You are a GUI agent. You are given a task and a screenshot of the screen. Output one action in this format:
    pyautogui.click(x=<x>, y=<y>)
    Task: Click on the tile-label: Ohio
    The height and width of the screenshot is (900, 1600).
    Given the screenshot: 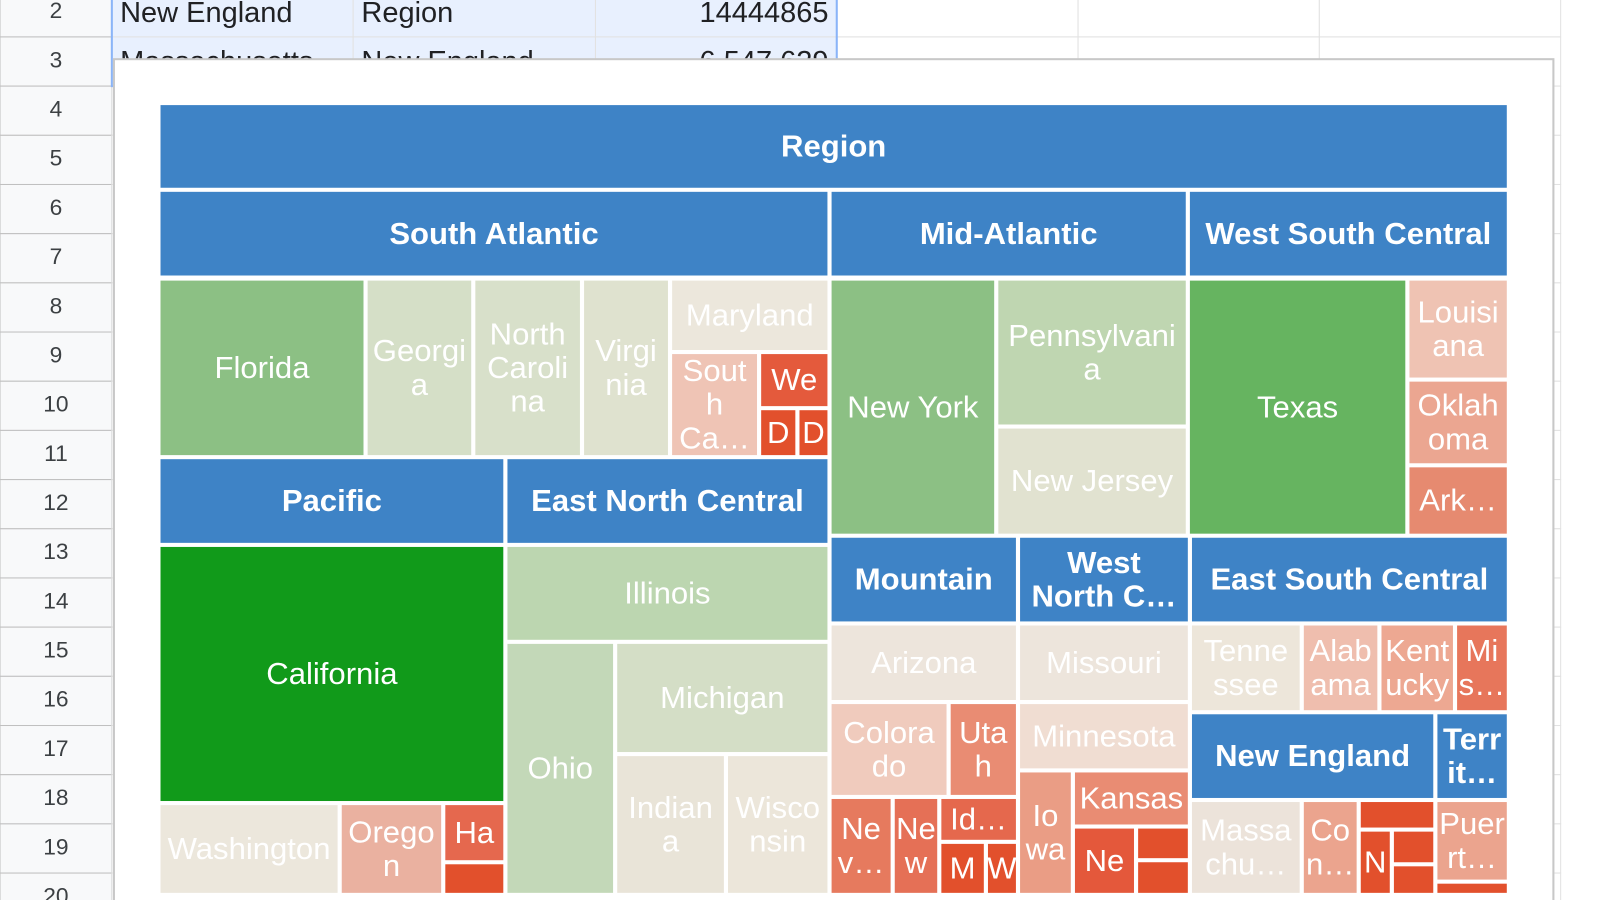 What is the action you would take?
    pyautogui.click(x=560, y=768)
    